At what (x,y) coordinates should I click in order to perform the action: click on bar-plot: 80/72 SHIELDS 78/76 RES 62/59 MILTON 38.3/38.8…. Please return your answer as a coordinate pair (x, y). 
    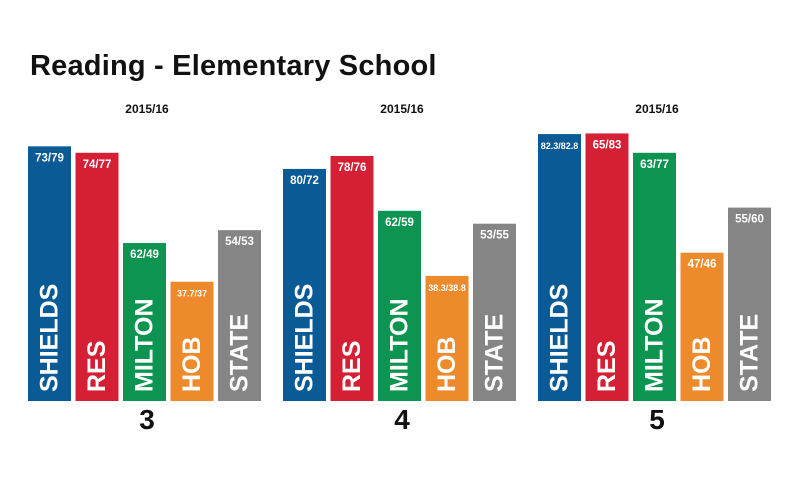
    Looking at the image, I should click on (399, 278).